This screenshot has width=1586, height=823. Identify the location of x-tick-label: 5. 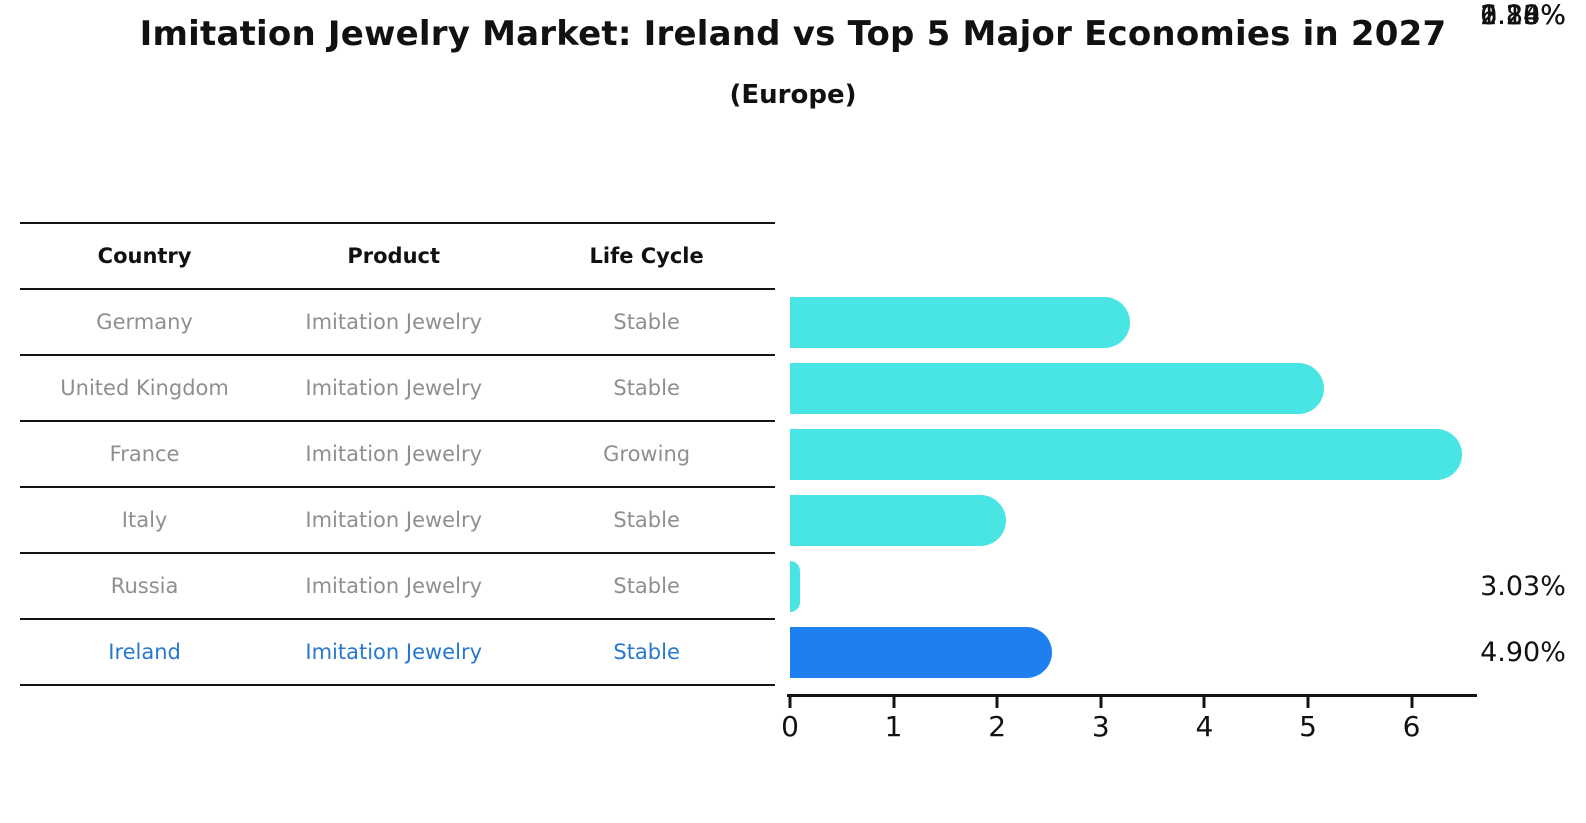
(1308, 726).